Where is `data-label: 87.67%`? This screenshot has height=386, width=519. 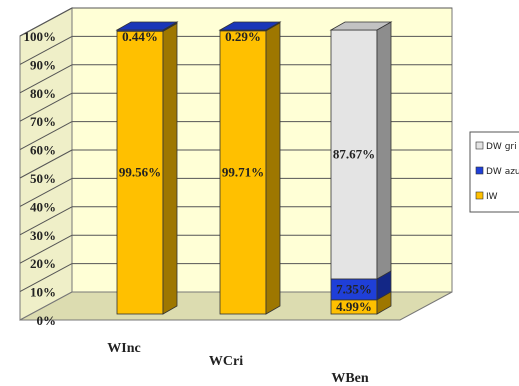 data-label: 87.67% is located at coordinates (354, 153).